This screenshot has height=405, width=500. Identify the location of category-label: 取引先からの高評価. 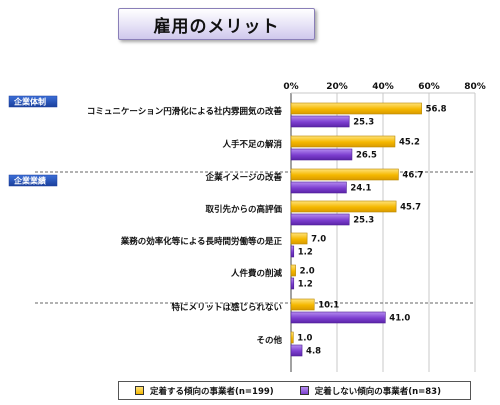
(243, 209).